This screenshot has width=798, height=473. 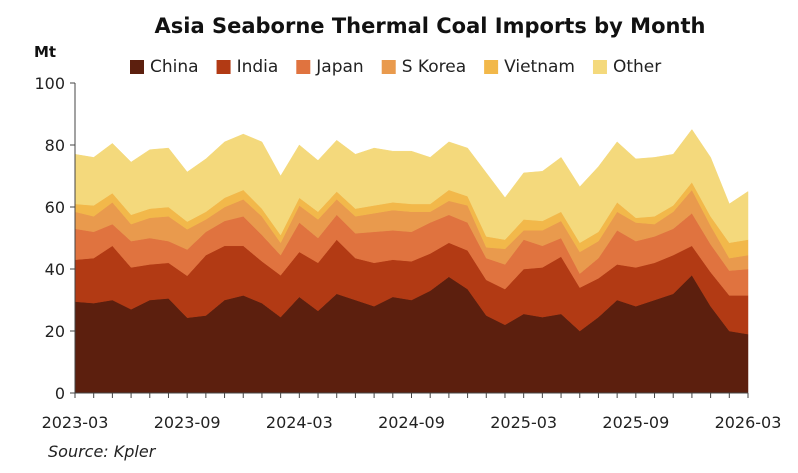 I want to click on source-note: Source: Kpler, so click(x=102, y=451).